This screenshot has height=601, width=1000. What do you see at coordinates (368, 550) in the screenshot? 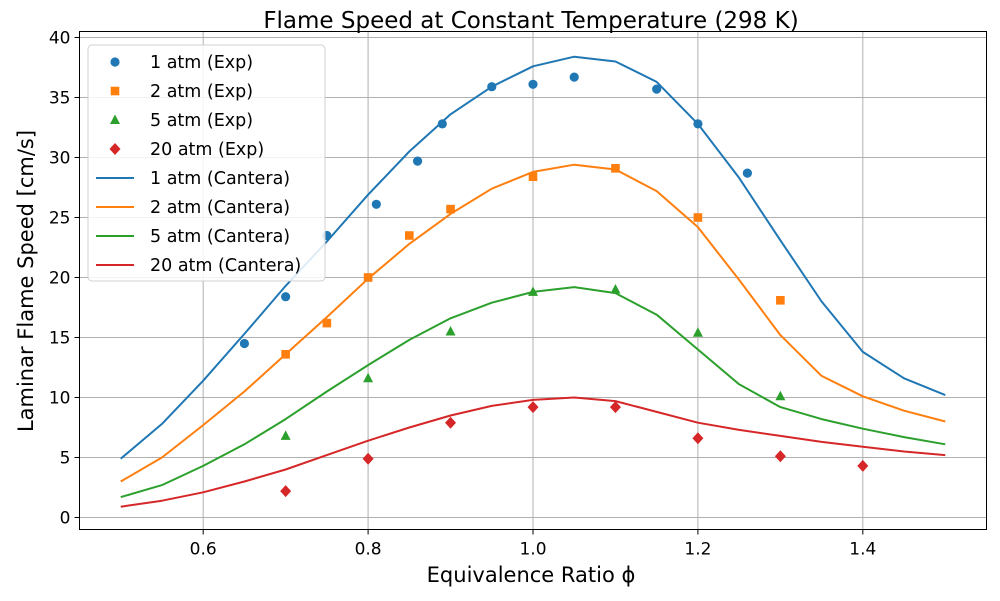
I see `x-tick-label: 0.8` at bounding box center [368, 550].